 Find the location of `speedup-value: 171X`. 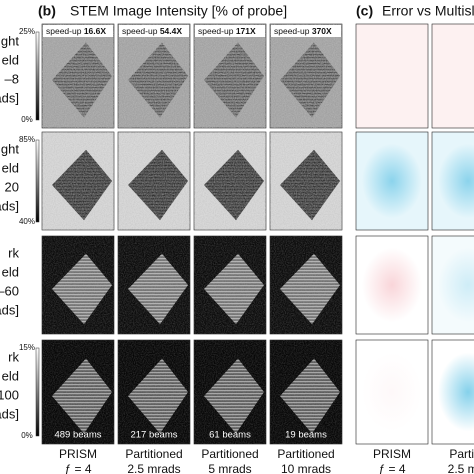

speedup-value: 171X is located at coordinates (246, 31).